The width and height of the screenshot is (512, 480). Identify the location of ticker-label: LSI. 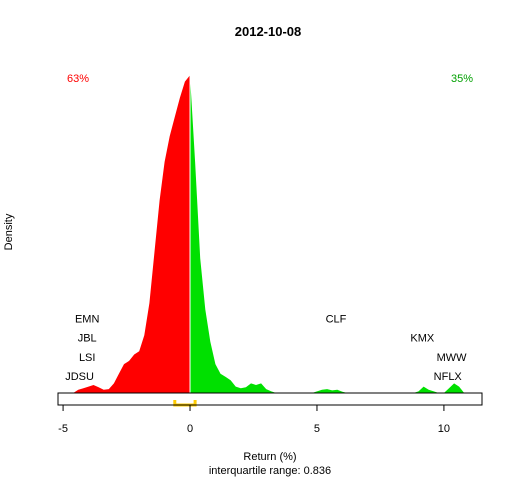
(87, 358).